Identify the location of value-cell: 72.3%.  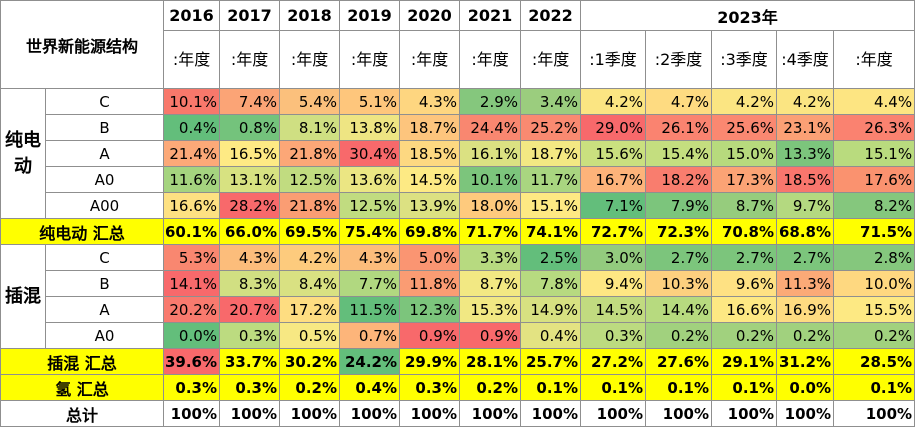
(679, 231).